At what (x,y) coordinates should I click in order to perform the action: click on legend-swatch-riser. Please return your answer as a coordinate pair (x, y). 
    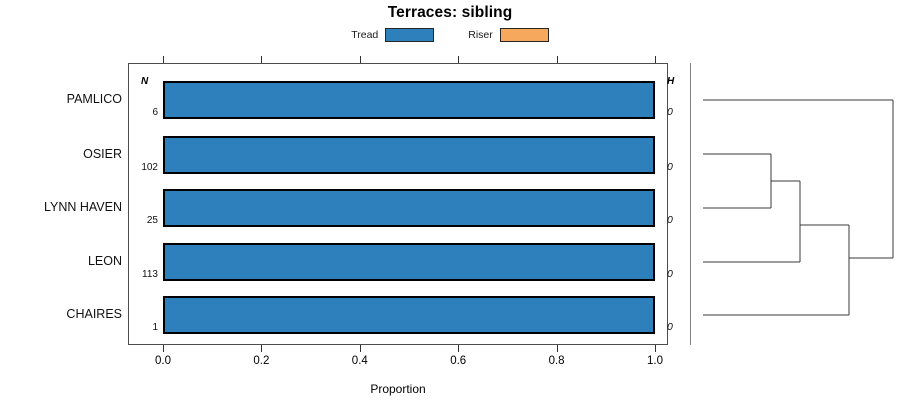
    Looking at the image, I should click on (524, 35).